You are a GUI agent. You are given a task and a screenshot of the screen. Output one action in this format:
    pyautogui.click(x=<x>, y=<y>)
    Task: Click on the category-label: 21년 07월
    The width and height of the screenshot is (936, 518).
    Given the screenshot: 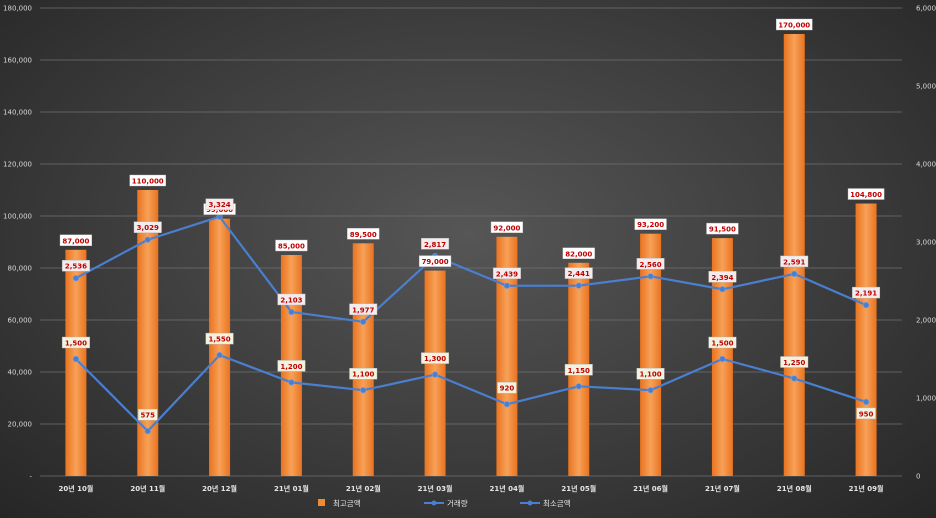 What is the action you would take?
    pyautogui.click(x=722, y=488)
    